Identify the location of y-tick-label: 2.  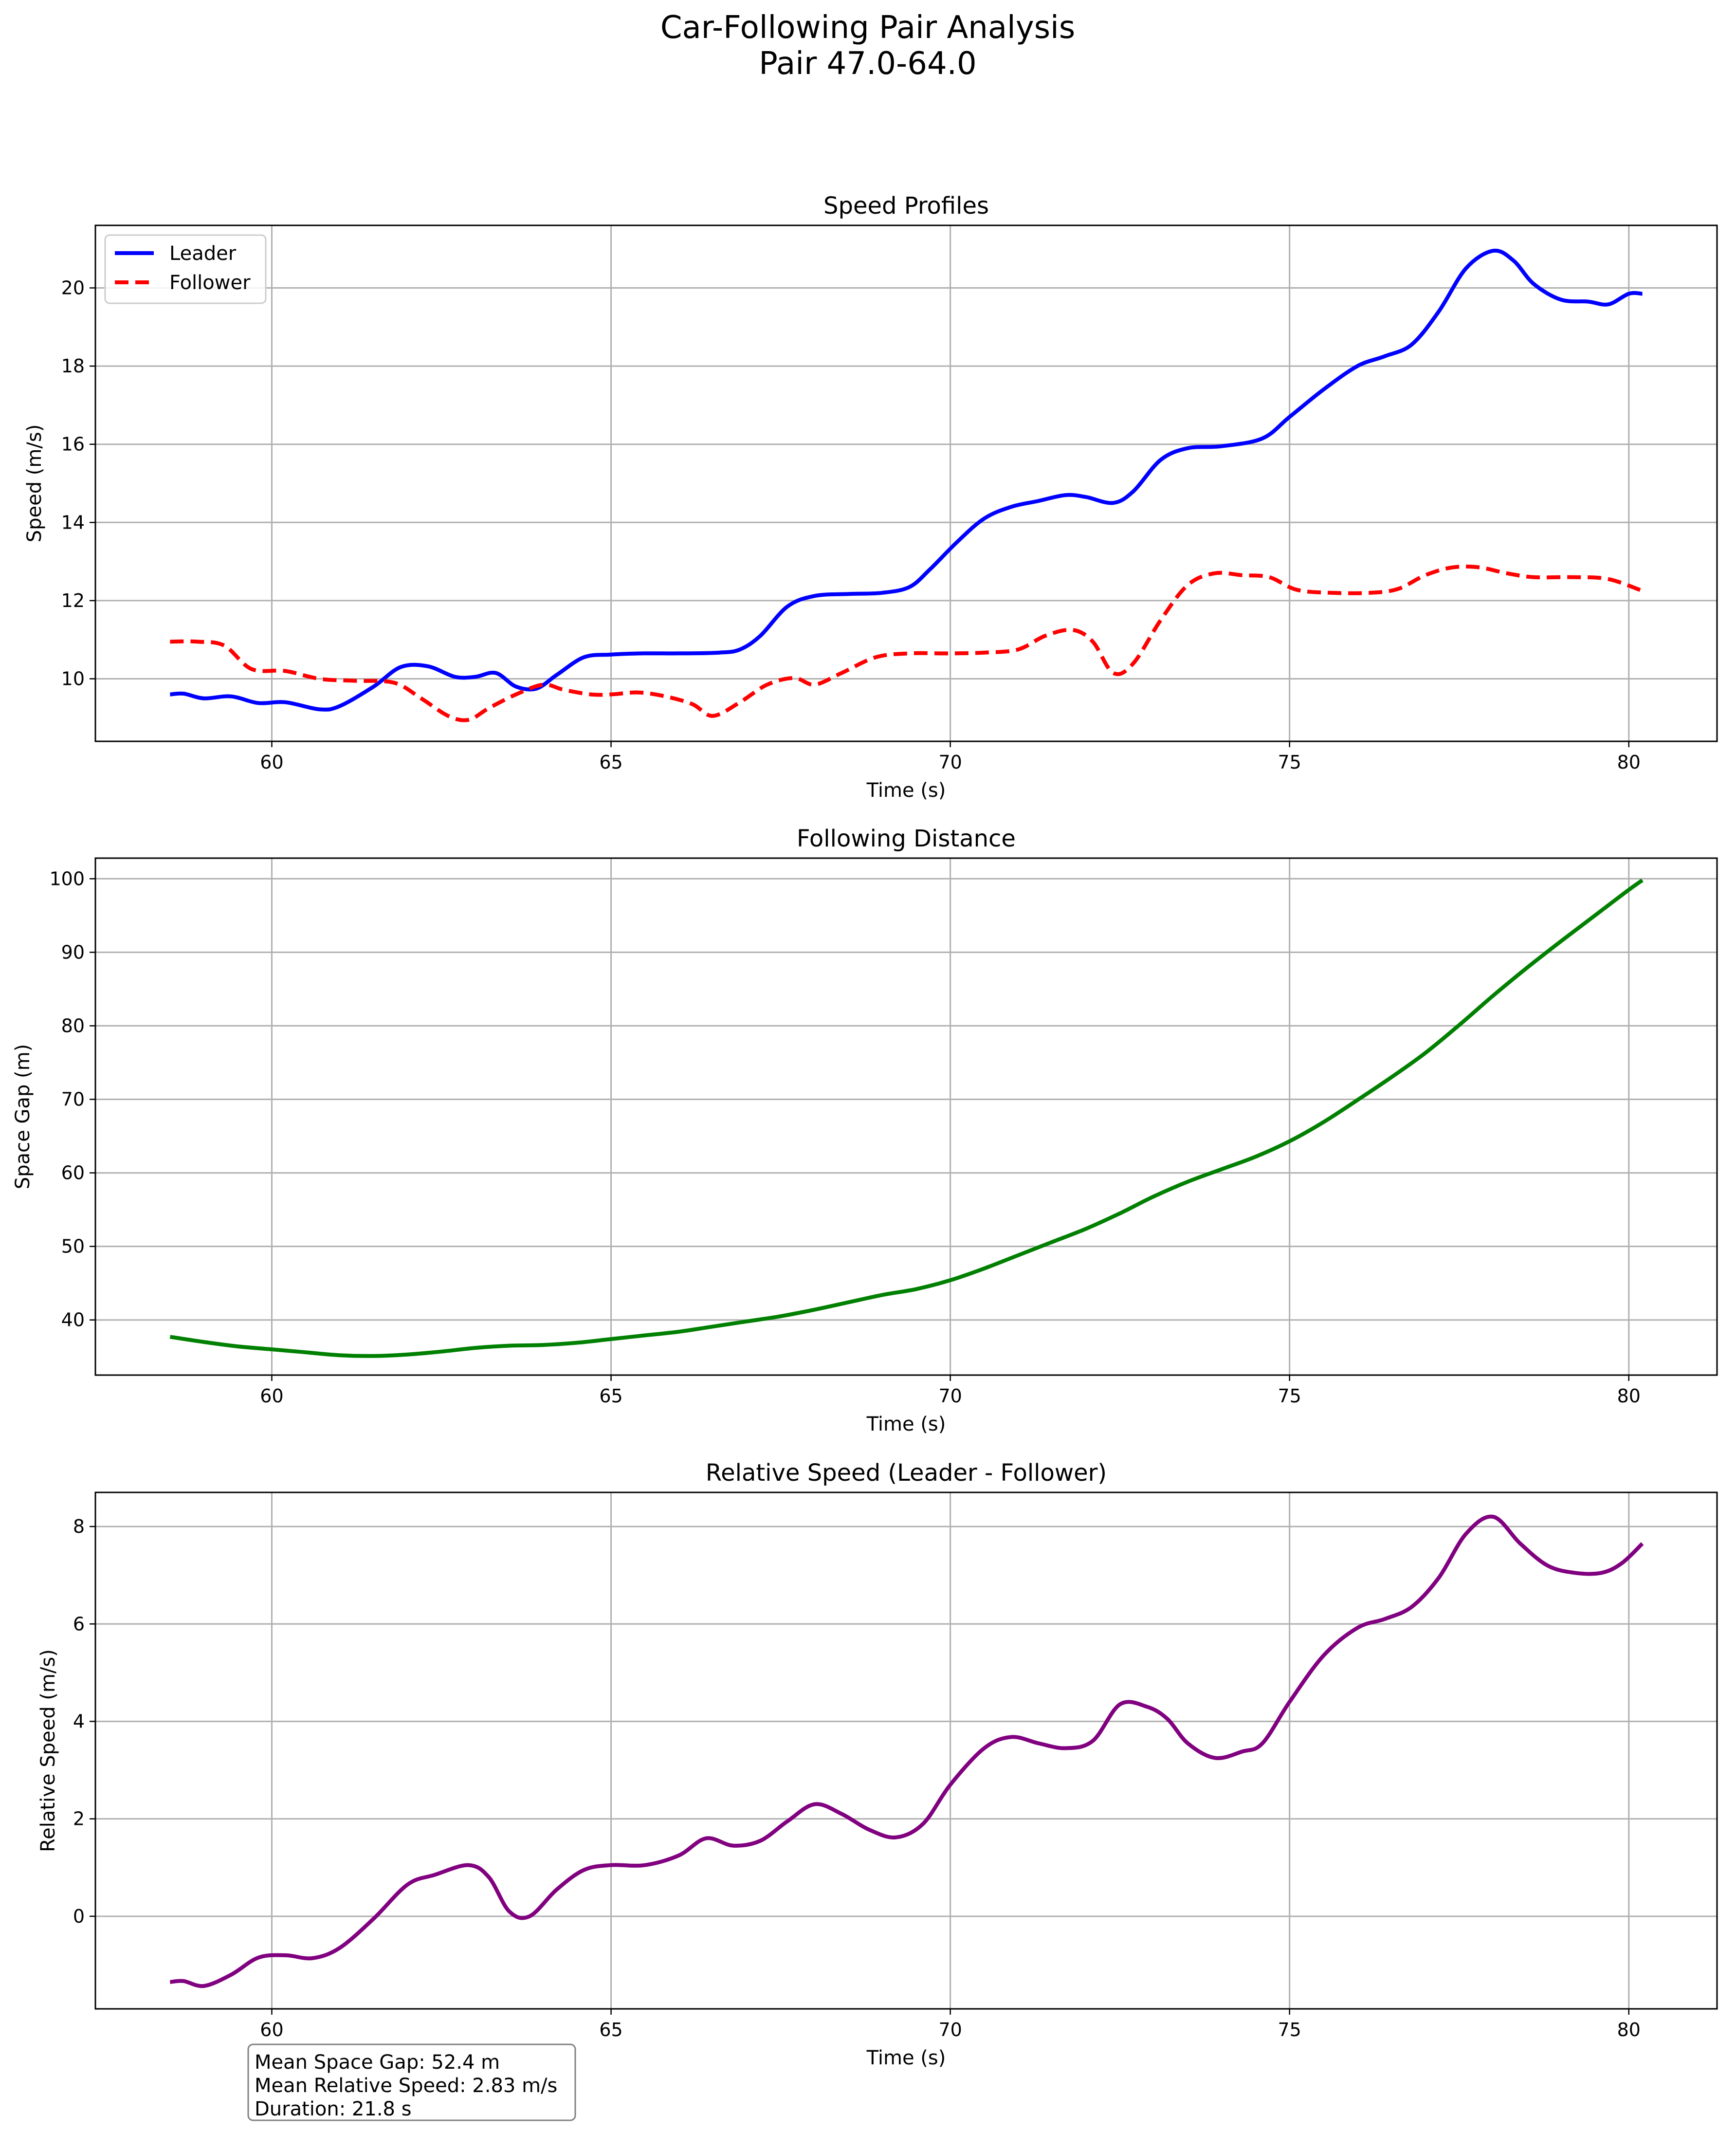
(79, 1819).